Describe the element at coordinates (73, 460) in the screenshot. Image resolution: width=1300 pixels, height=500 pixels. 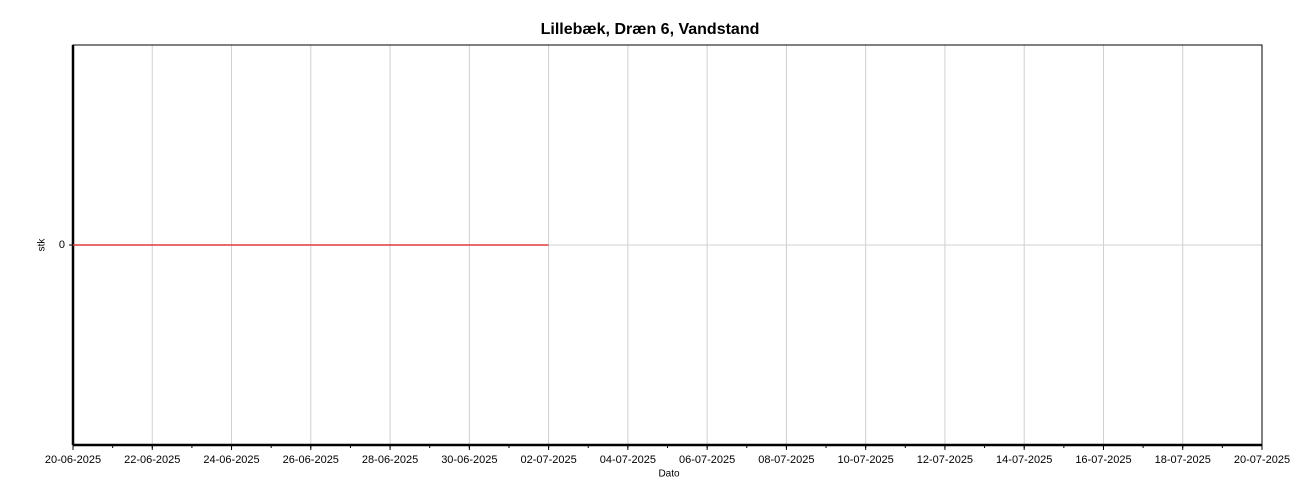
I see `x-tick-label: 20-06-2025` at that location.